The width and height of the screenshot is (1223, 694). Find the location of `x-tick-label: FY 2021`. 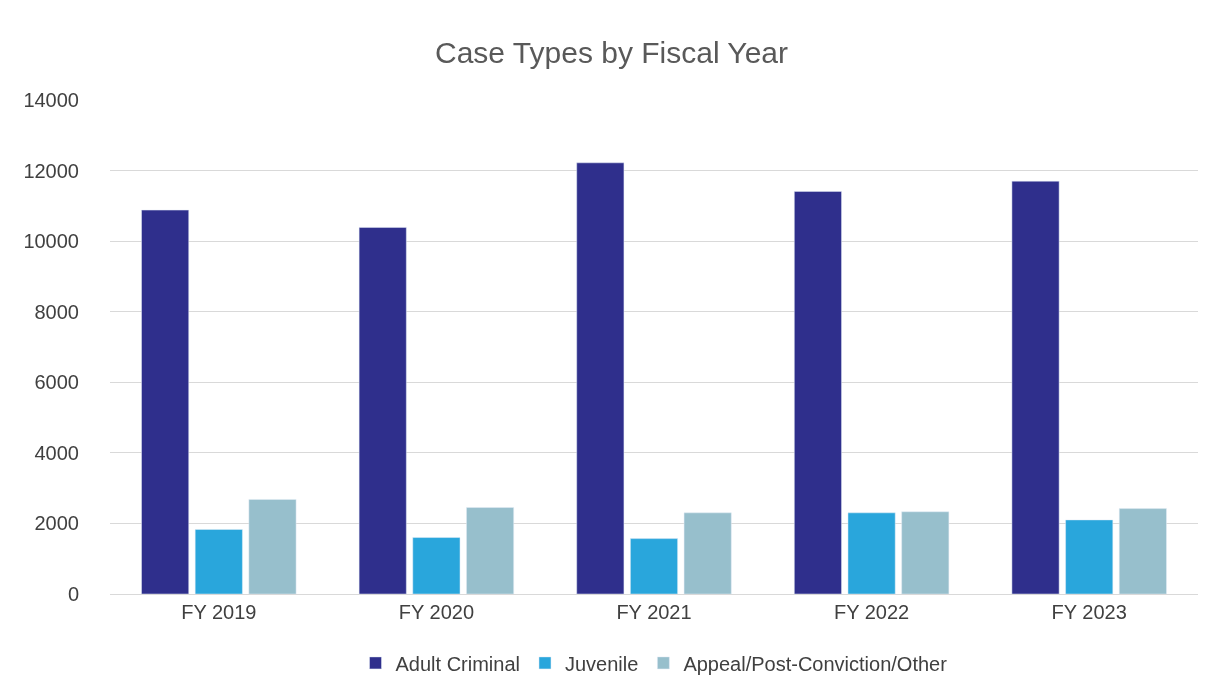

x-tick-label: FY 2021 is located at coordinates (654, 612).